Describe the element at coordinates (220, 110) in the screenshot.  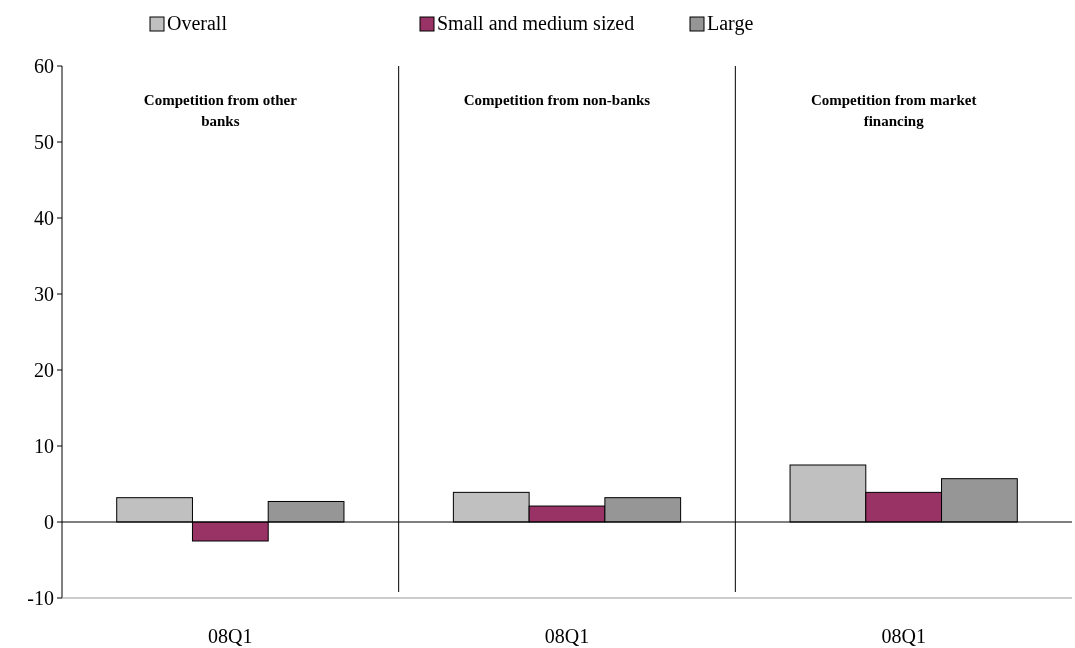
I see `annotation: Competition from other banks` at that location.